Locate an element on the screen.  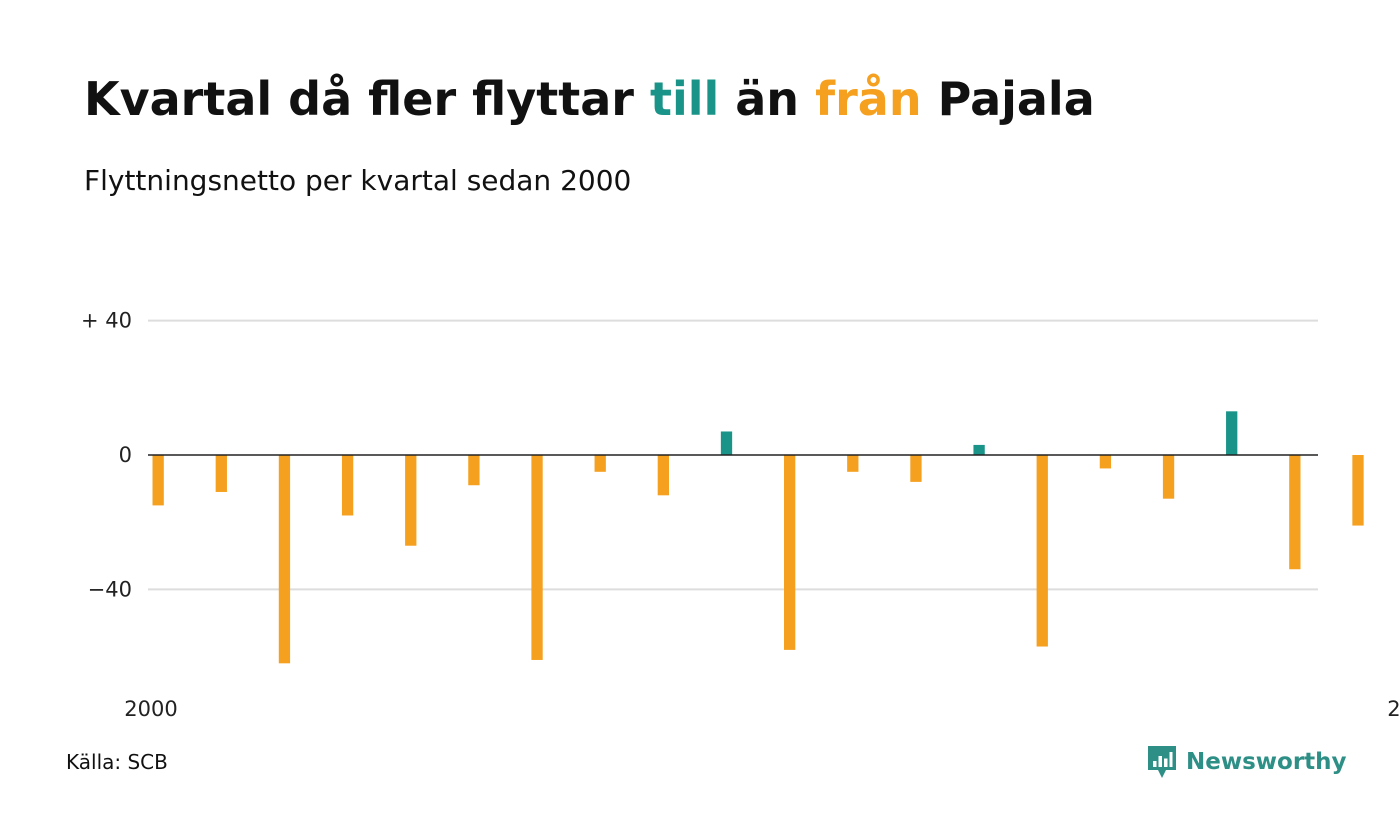
chart-subtitle: Flyttningsnetto per kvartal sedan 2000 is located at coordinates (358, 180).